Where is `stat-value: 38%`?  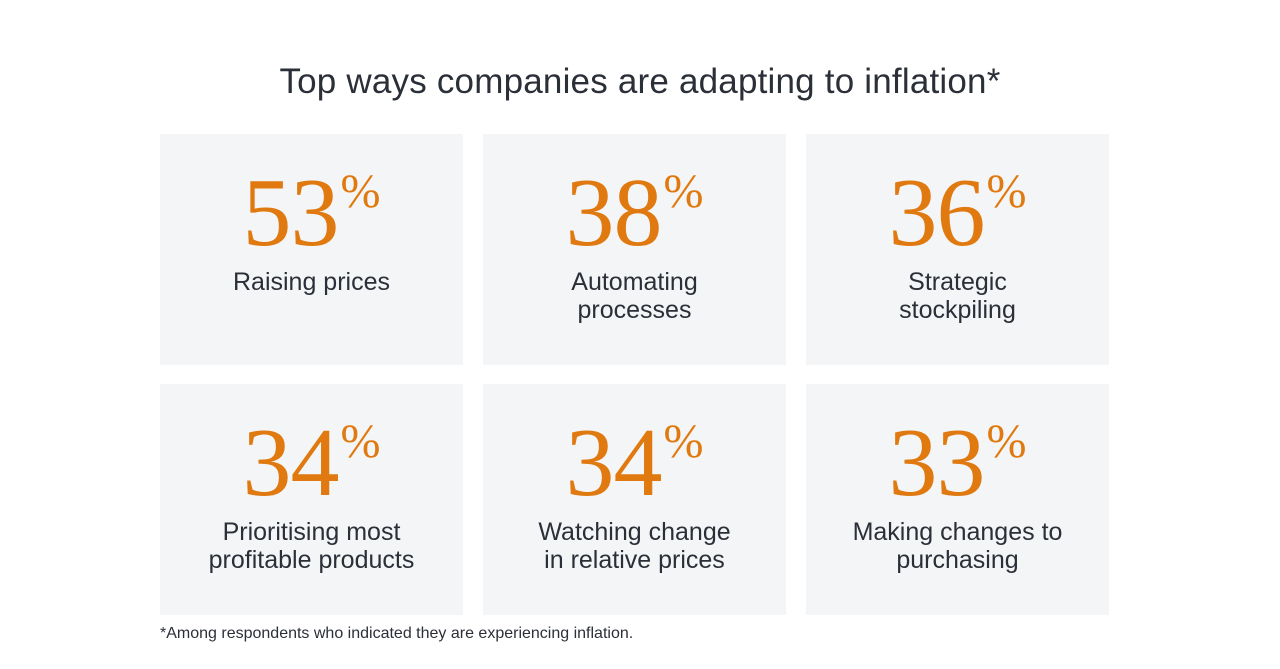 stat-value: 38% is located at coordinates (634, 213).